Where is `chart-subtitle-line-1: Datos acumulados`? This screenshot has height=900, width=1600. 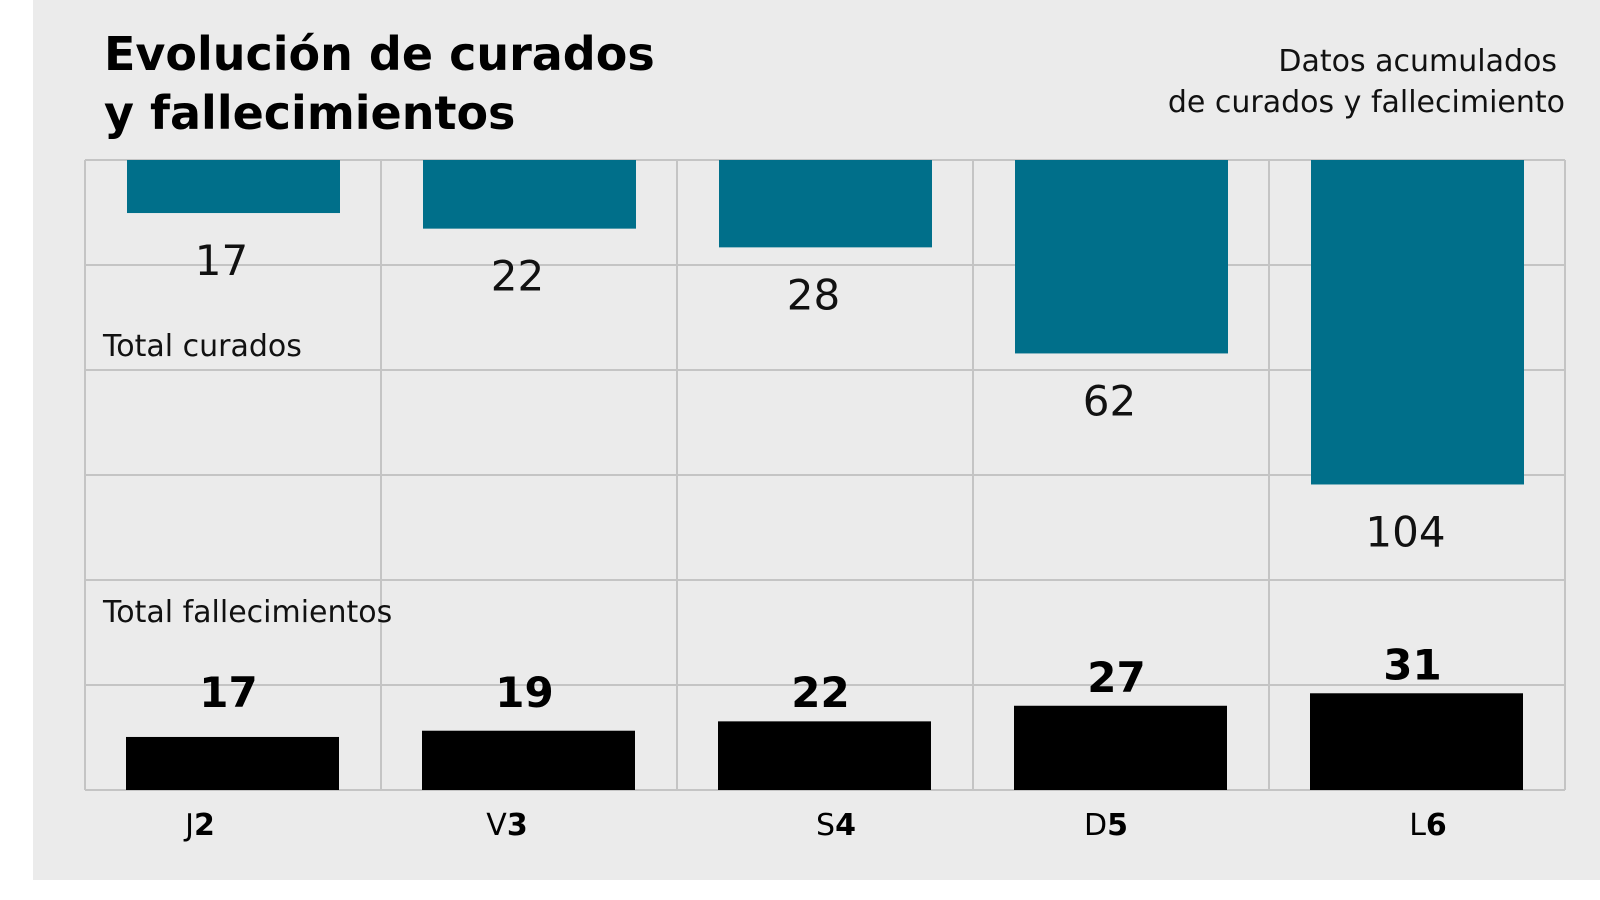
chart-subtitle-line-1: Datos acumulados is located at coordinates (1417, 61).